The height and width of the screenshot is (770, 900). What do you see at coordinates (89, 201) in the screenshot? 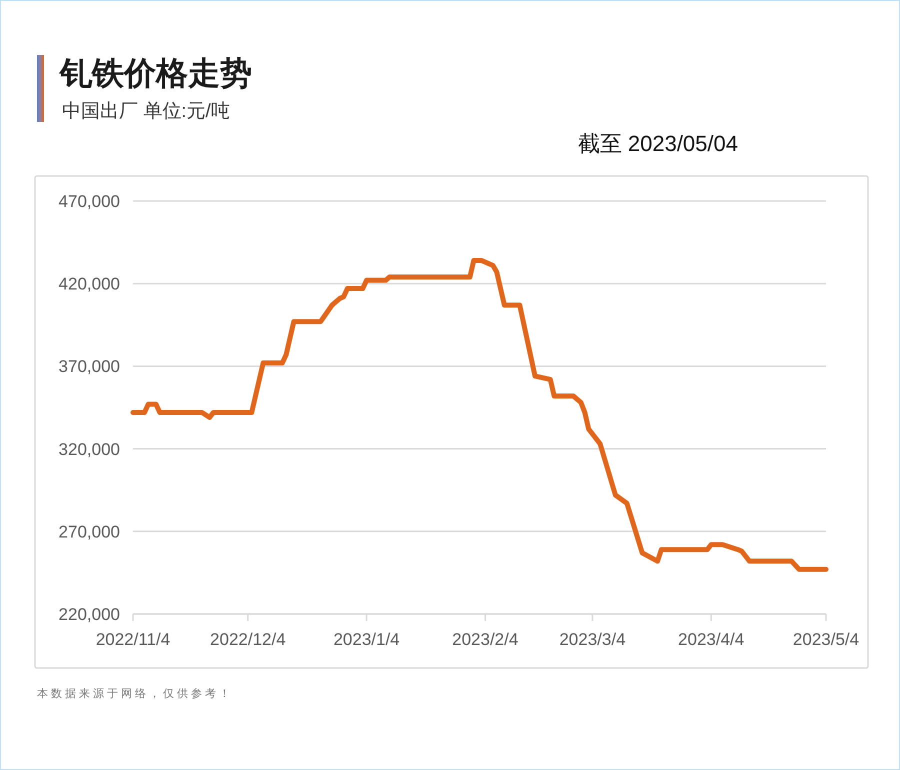
I see `y-tick-label: 470,000` at bounding box center [89, 201].